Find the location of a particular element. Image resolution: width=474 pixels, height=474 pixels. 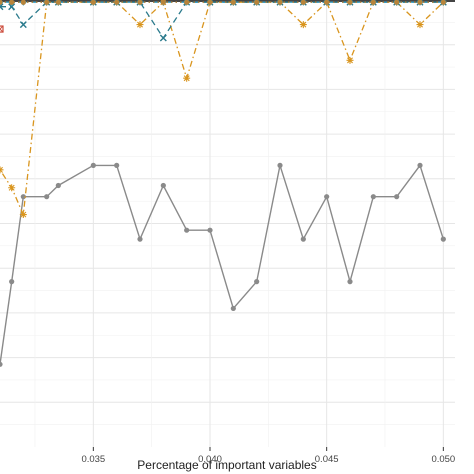

x-tick-label: 0.040 is located at coordinates (210, 459).